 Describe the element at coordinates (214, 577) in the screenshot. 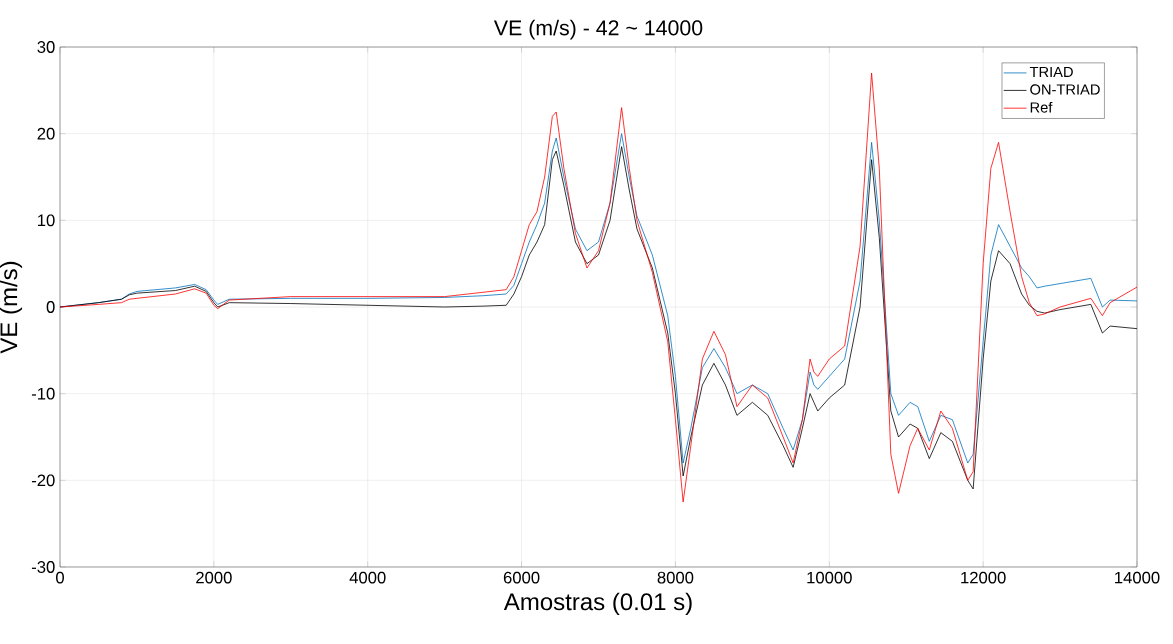

I see `x-tick-label: 2000` at that location.